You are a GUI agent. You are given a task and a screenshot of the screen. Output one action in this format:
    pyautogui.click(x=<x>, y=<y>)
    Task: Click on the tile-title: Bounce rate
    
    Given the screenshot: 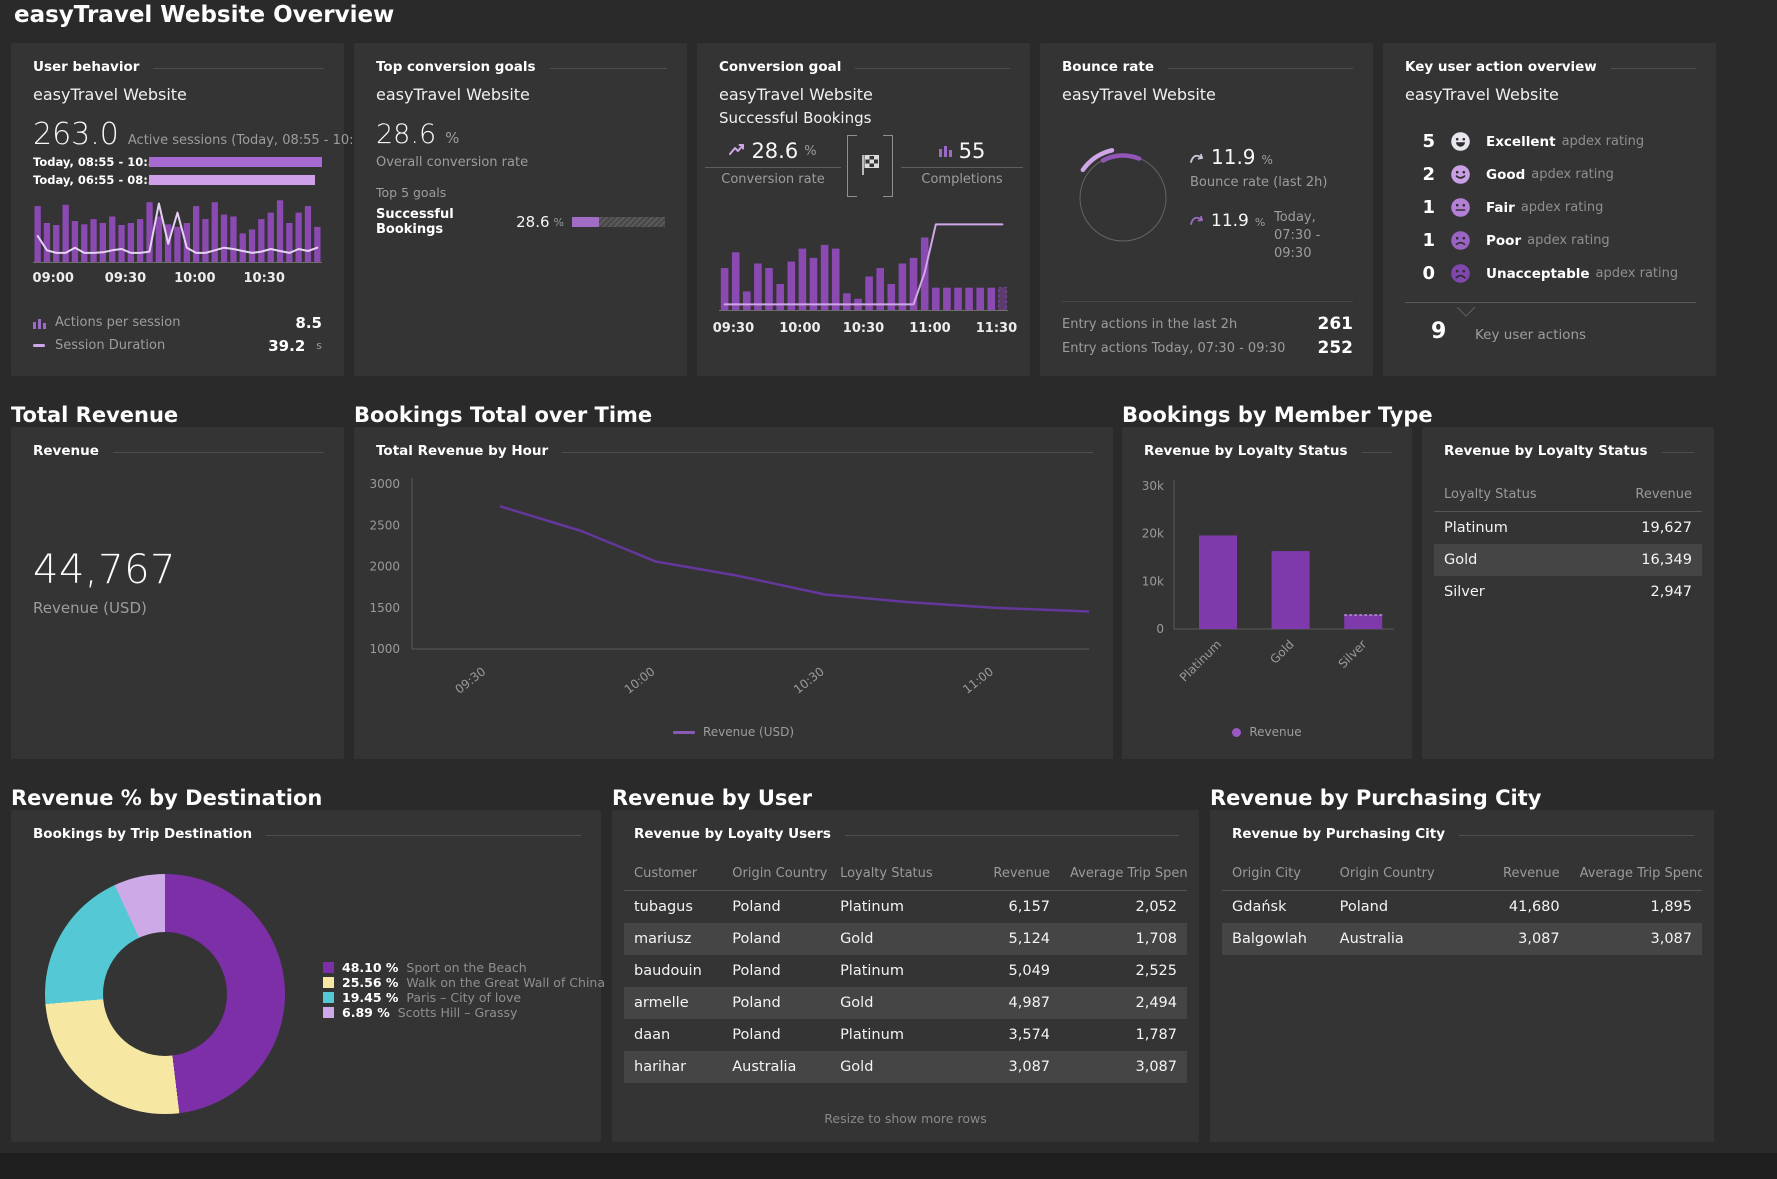 What is the action you would take?
    pyautogui.click(x=1108, y=67)
    